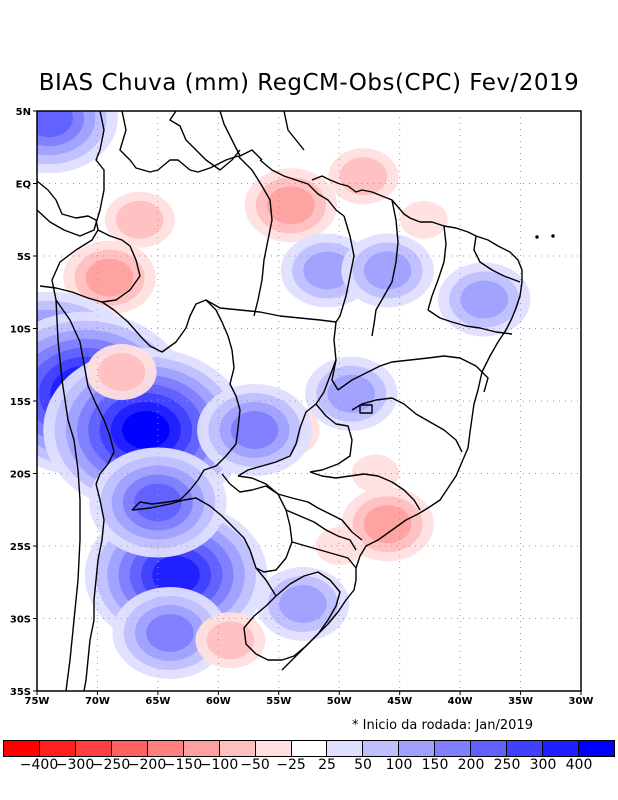  I want to click on border-mato-grosso-goias, so click(287, 418).